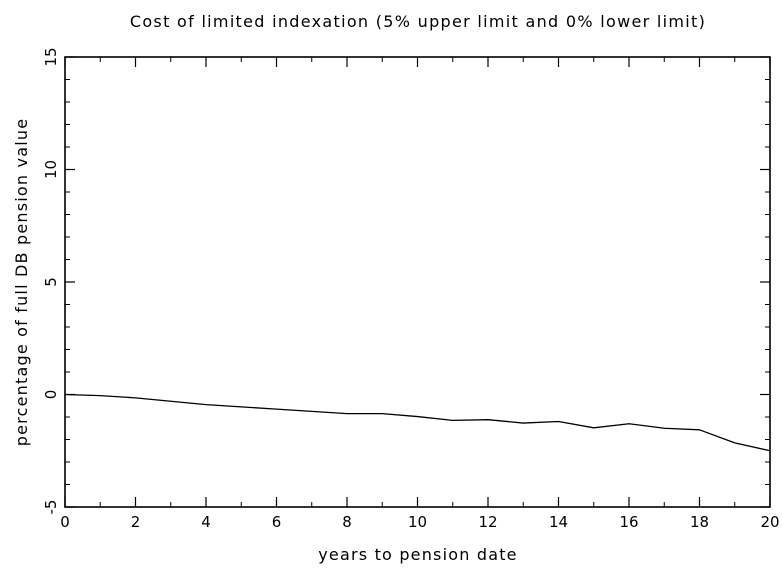 This screenshot has height=570, width=783. What do you see at coordinates (347, 522) in the screenshot?
I see `x-tick-label: 8` at bounding box center [347, 522].